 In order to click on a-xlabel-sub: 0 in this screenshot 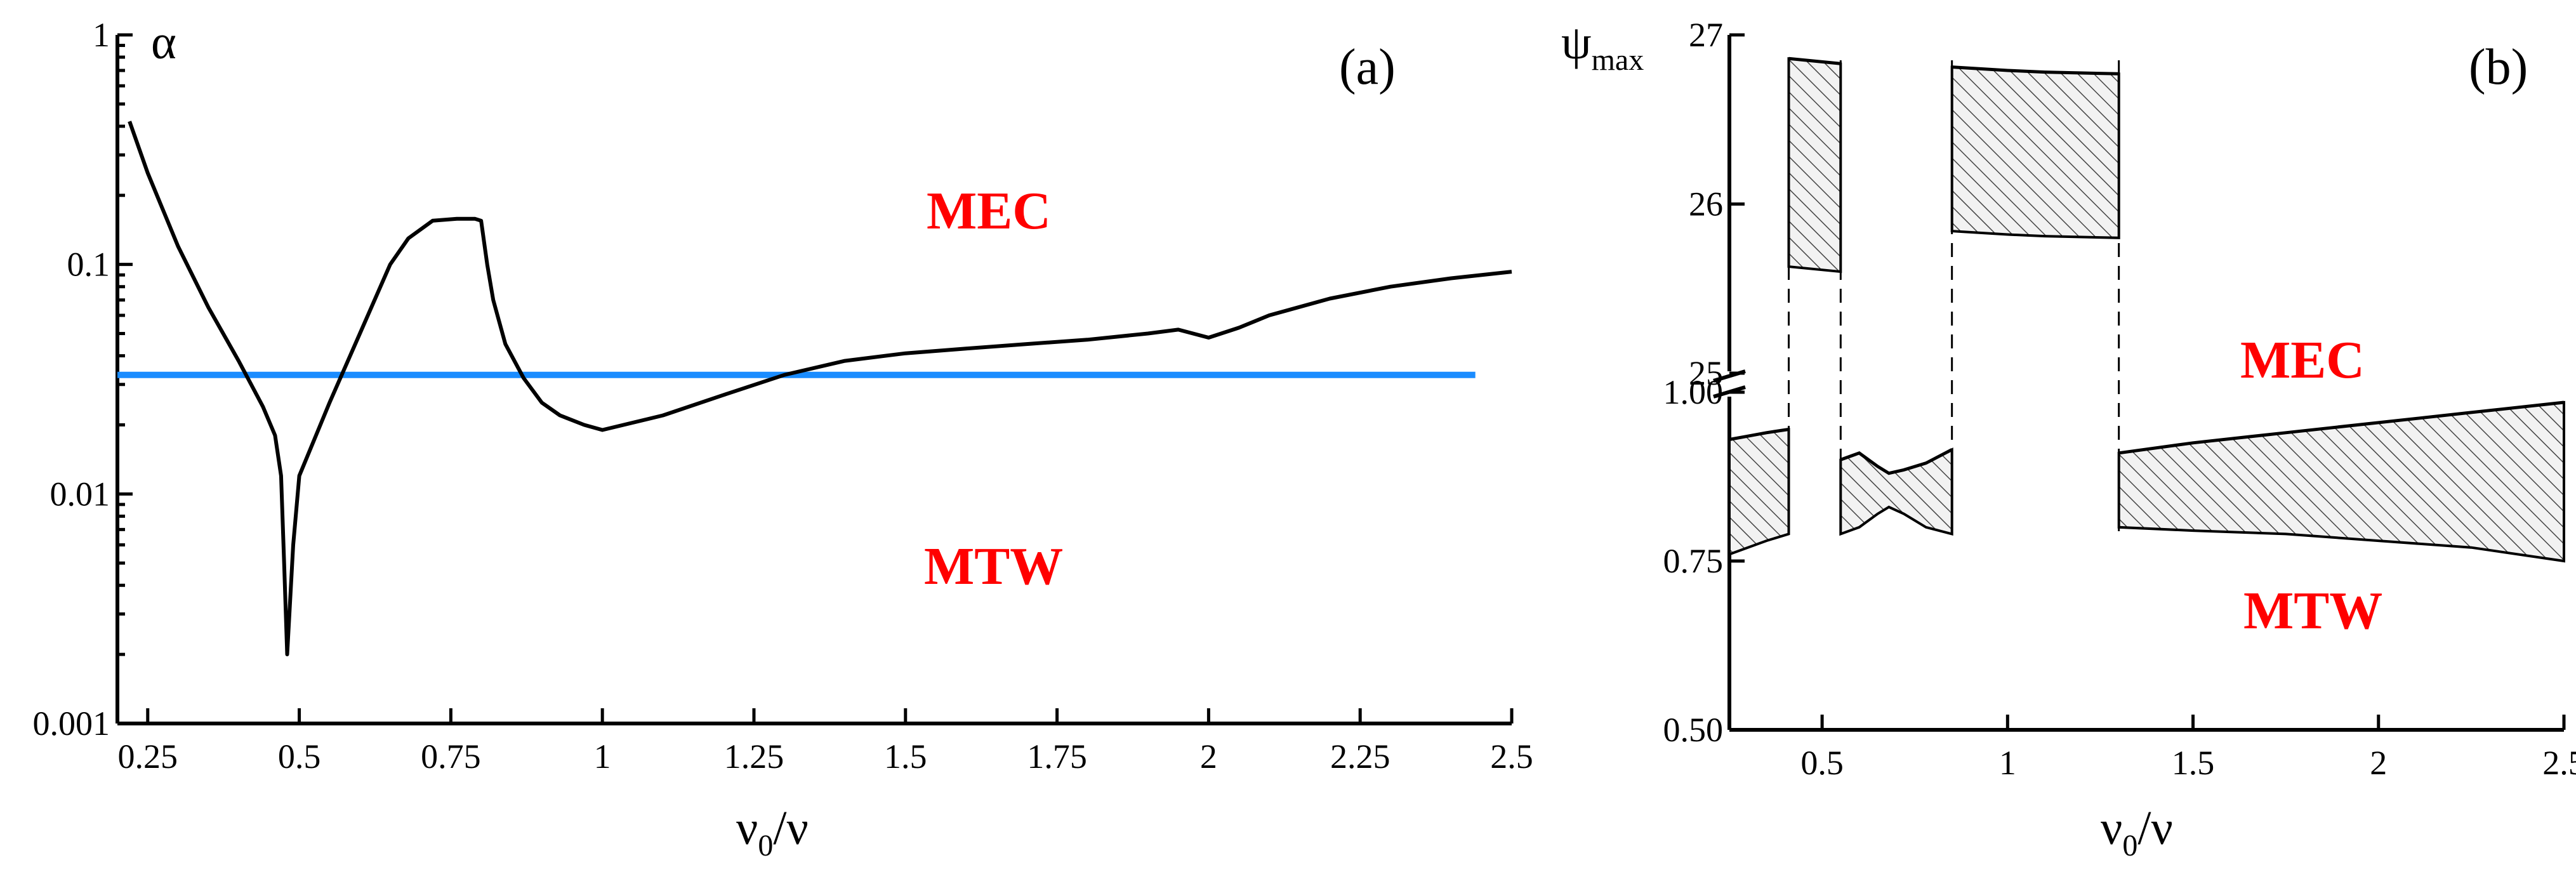, I will do `click(765, 845)`.